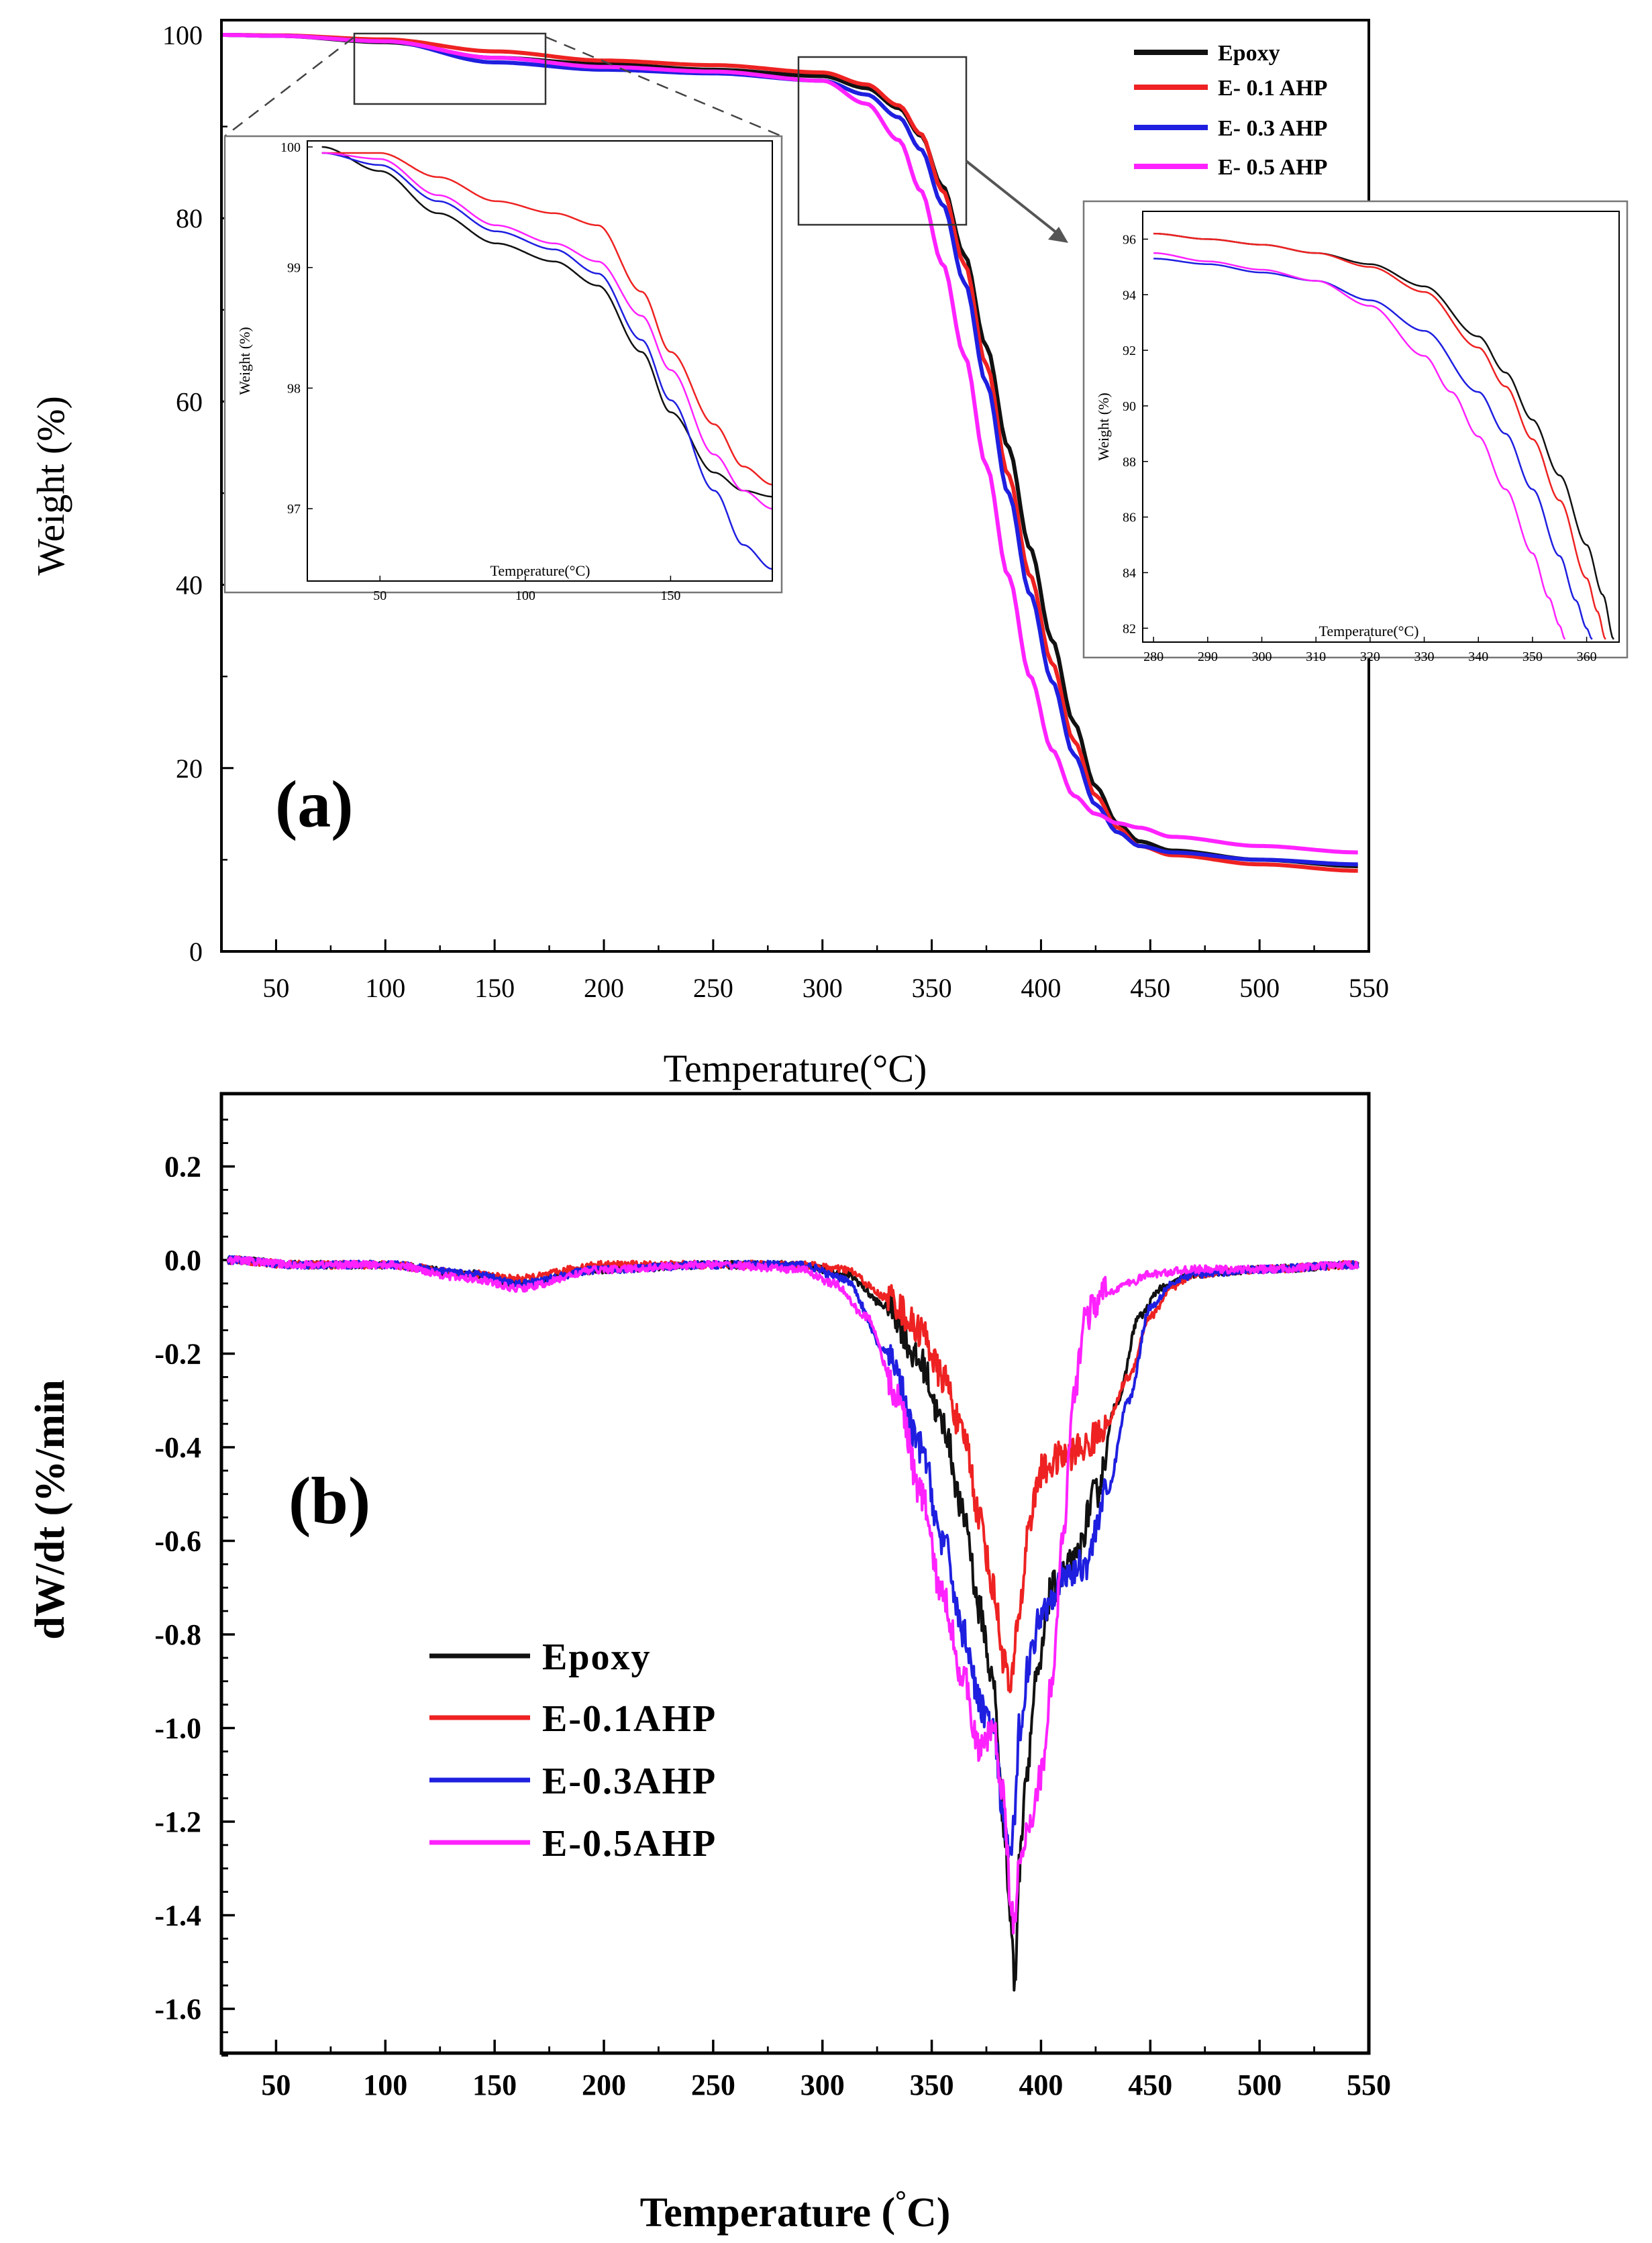  I want to click on zoom-guide-right, so click(663, 87).